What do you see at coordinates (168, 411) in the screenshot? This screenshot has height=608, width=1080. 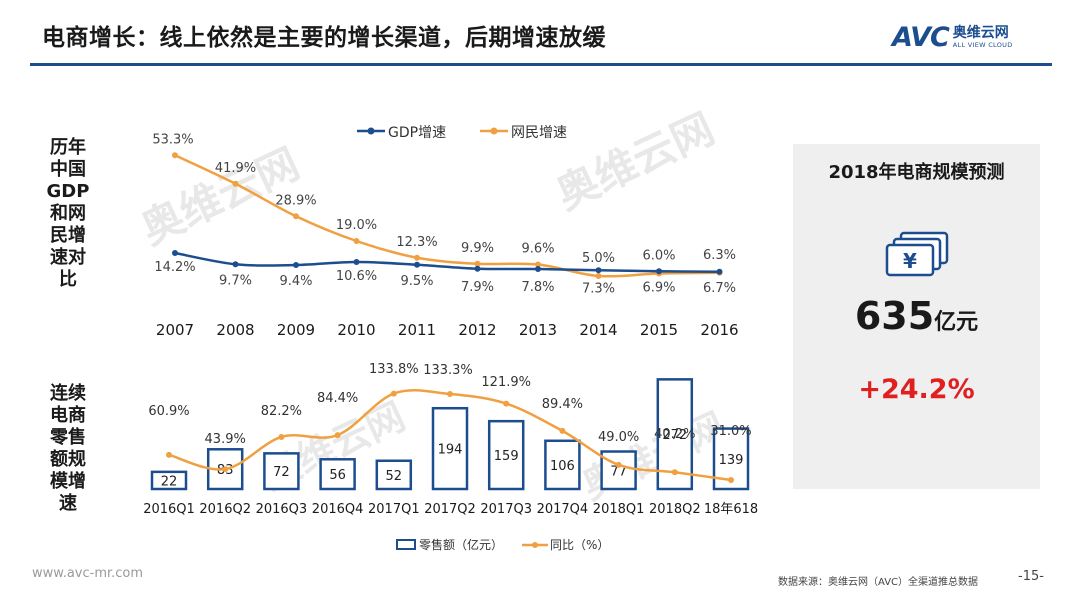 I see `growth-label: 60.9%` at bounding box center [168, 411].